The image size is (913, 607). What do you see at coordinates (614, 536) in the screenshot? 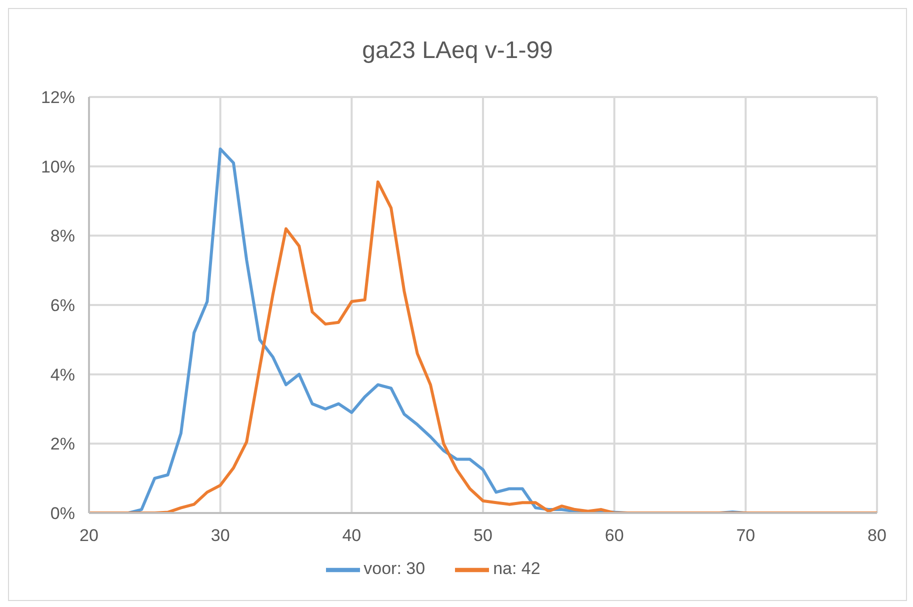
I see `x-tick-label: 60` at bounding box center [614, 536].